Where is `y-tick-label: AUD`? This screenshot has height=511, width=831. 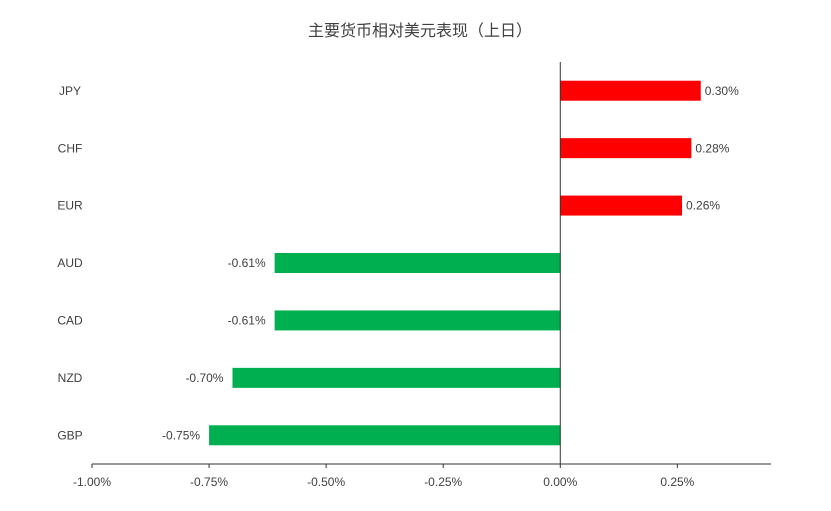 y-tick-label: AUD is located at coordinates (70, 263).